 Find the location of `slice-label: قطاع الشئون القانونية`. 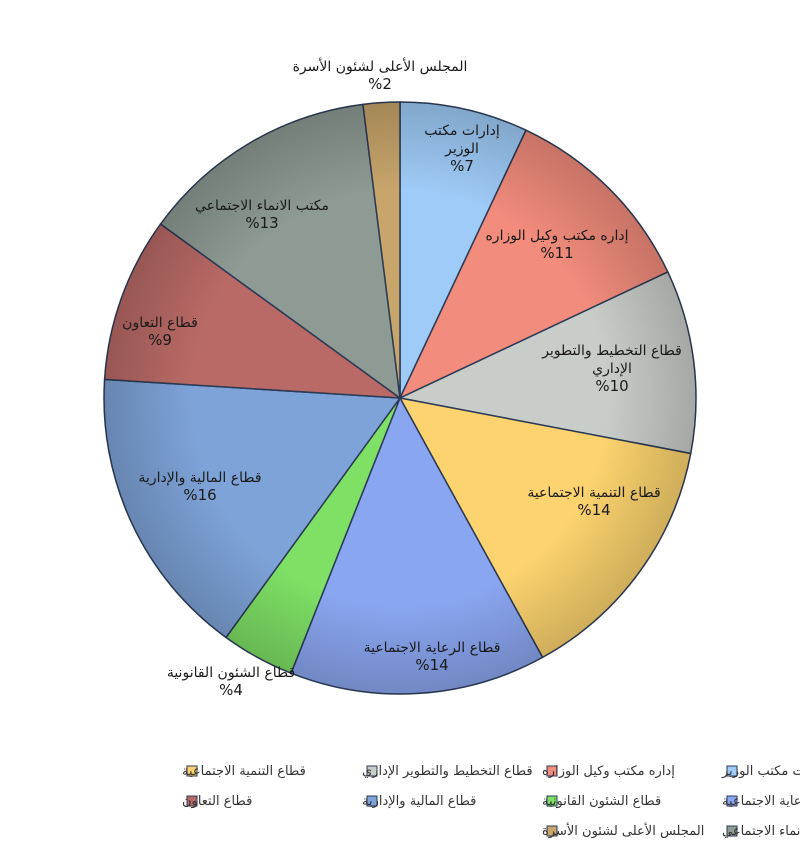

slice-label: قطاع الشئون القانونية is located at coordinates (231, 673).